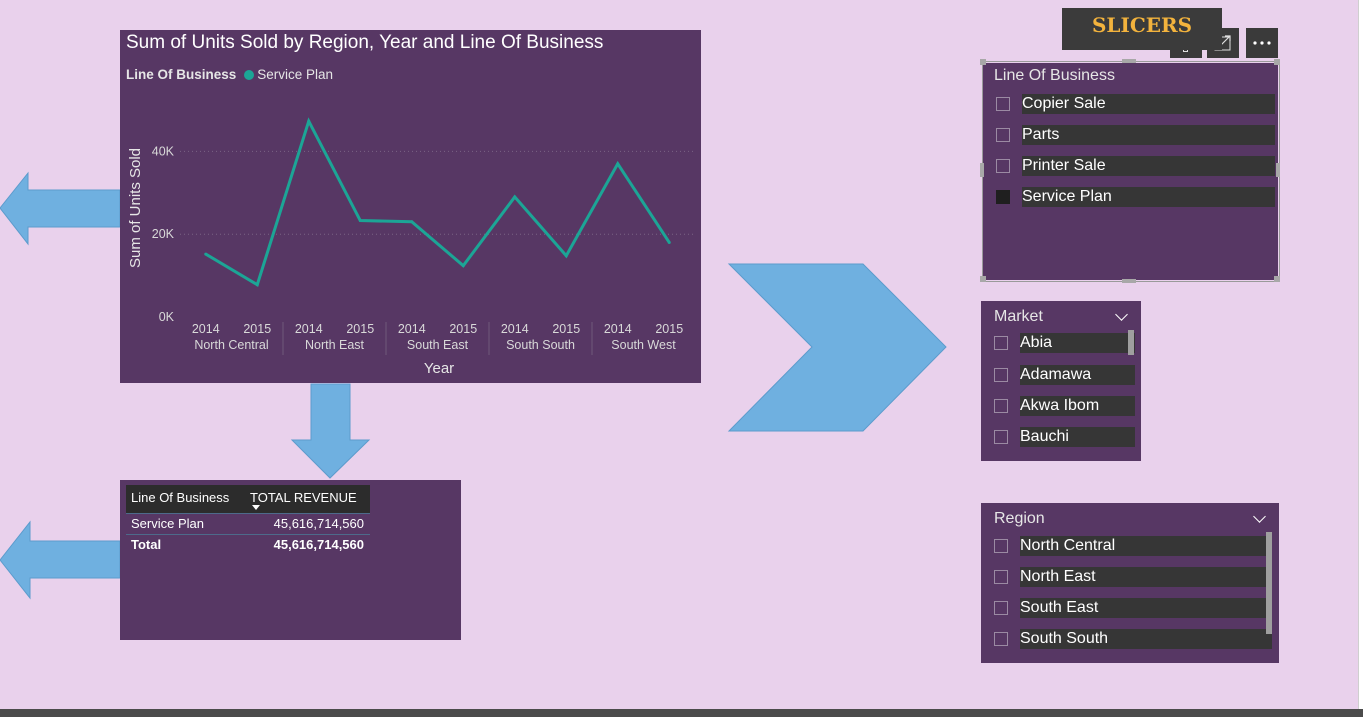 The height and width of the screenshot is (717, 1363). I want to click on slicer-item-north-east: North East, so click(1133, 577).